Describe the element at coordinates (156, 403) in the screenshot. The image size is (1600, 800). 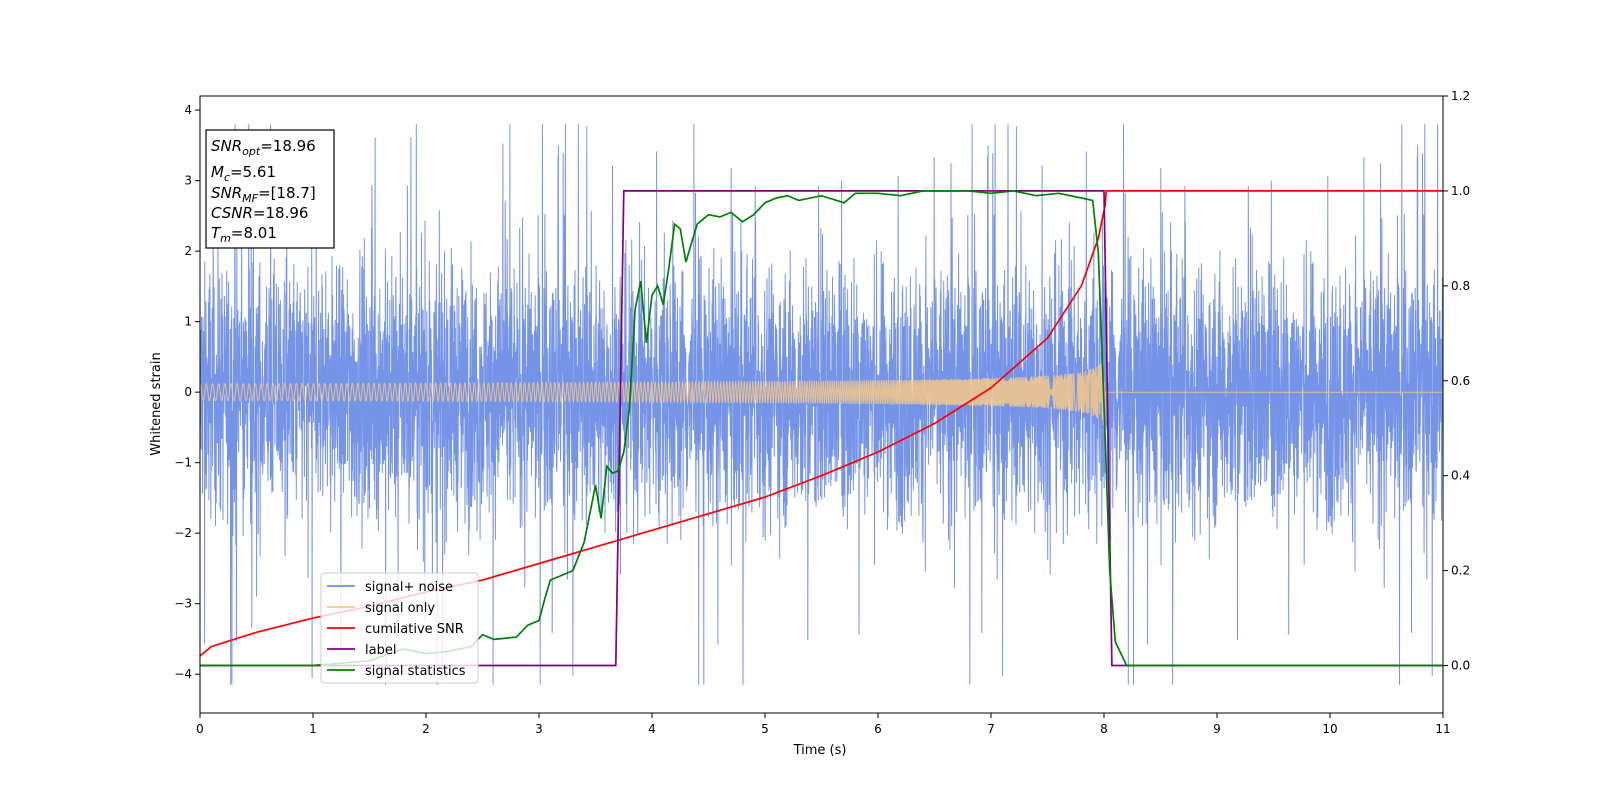
I see `y-axis-label: Whitened strain` at that location.